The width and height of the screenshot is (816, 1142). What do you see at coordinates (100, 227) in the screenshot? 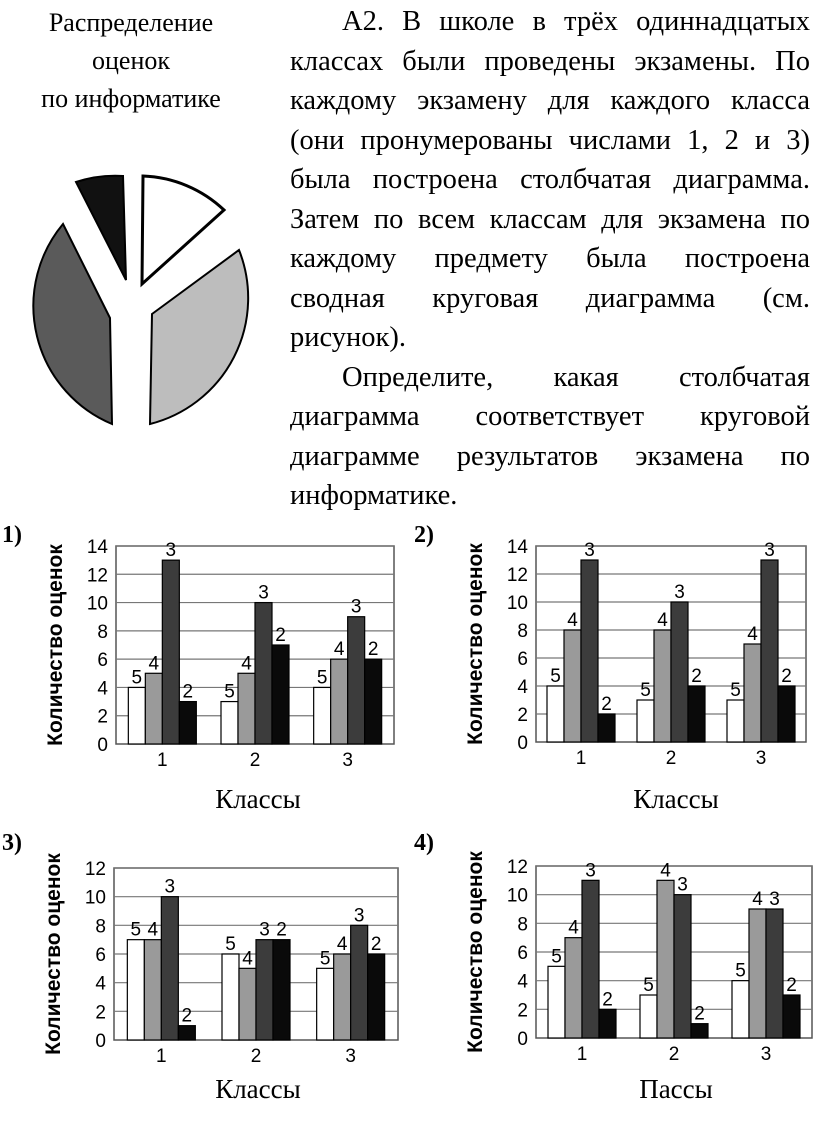
I see `pie-slice-black` at bounding box center [100, 227].